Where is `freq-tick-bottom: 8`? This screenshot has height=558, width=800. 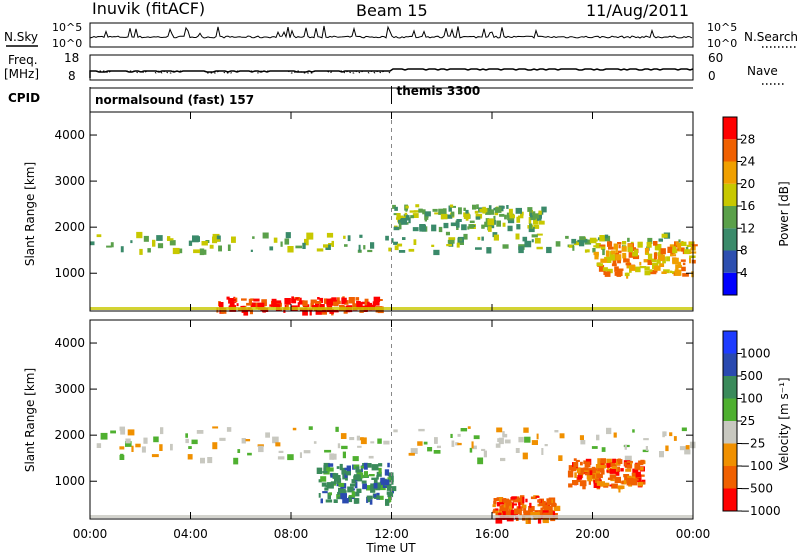 freq-tick-bottom: 8 is located at coordinates (72, 76).